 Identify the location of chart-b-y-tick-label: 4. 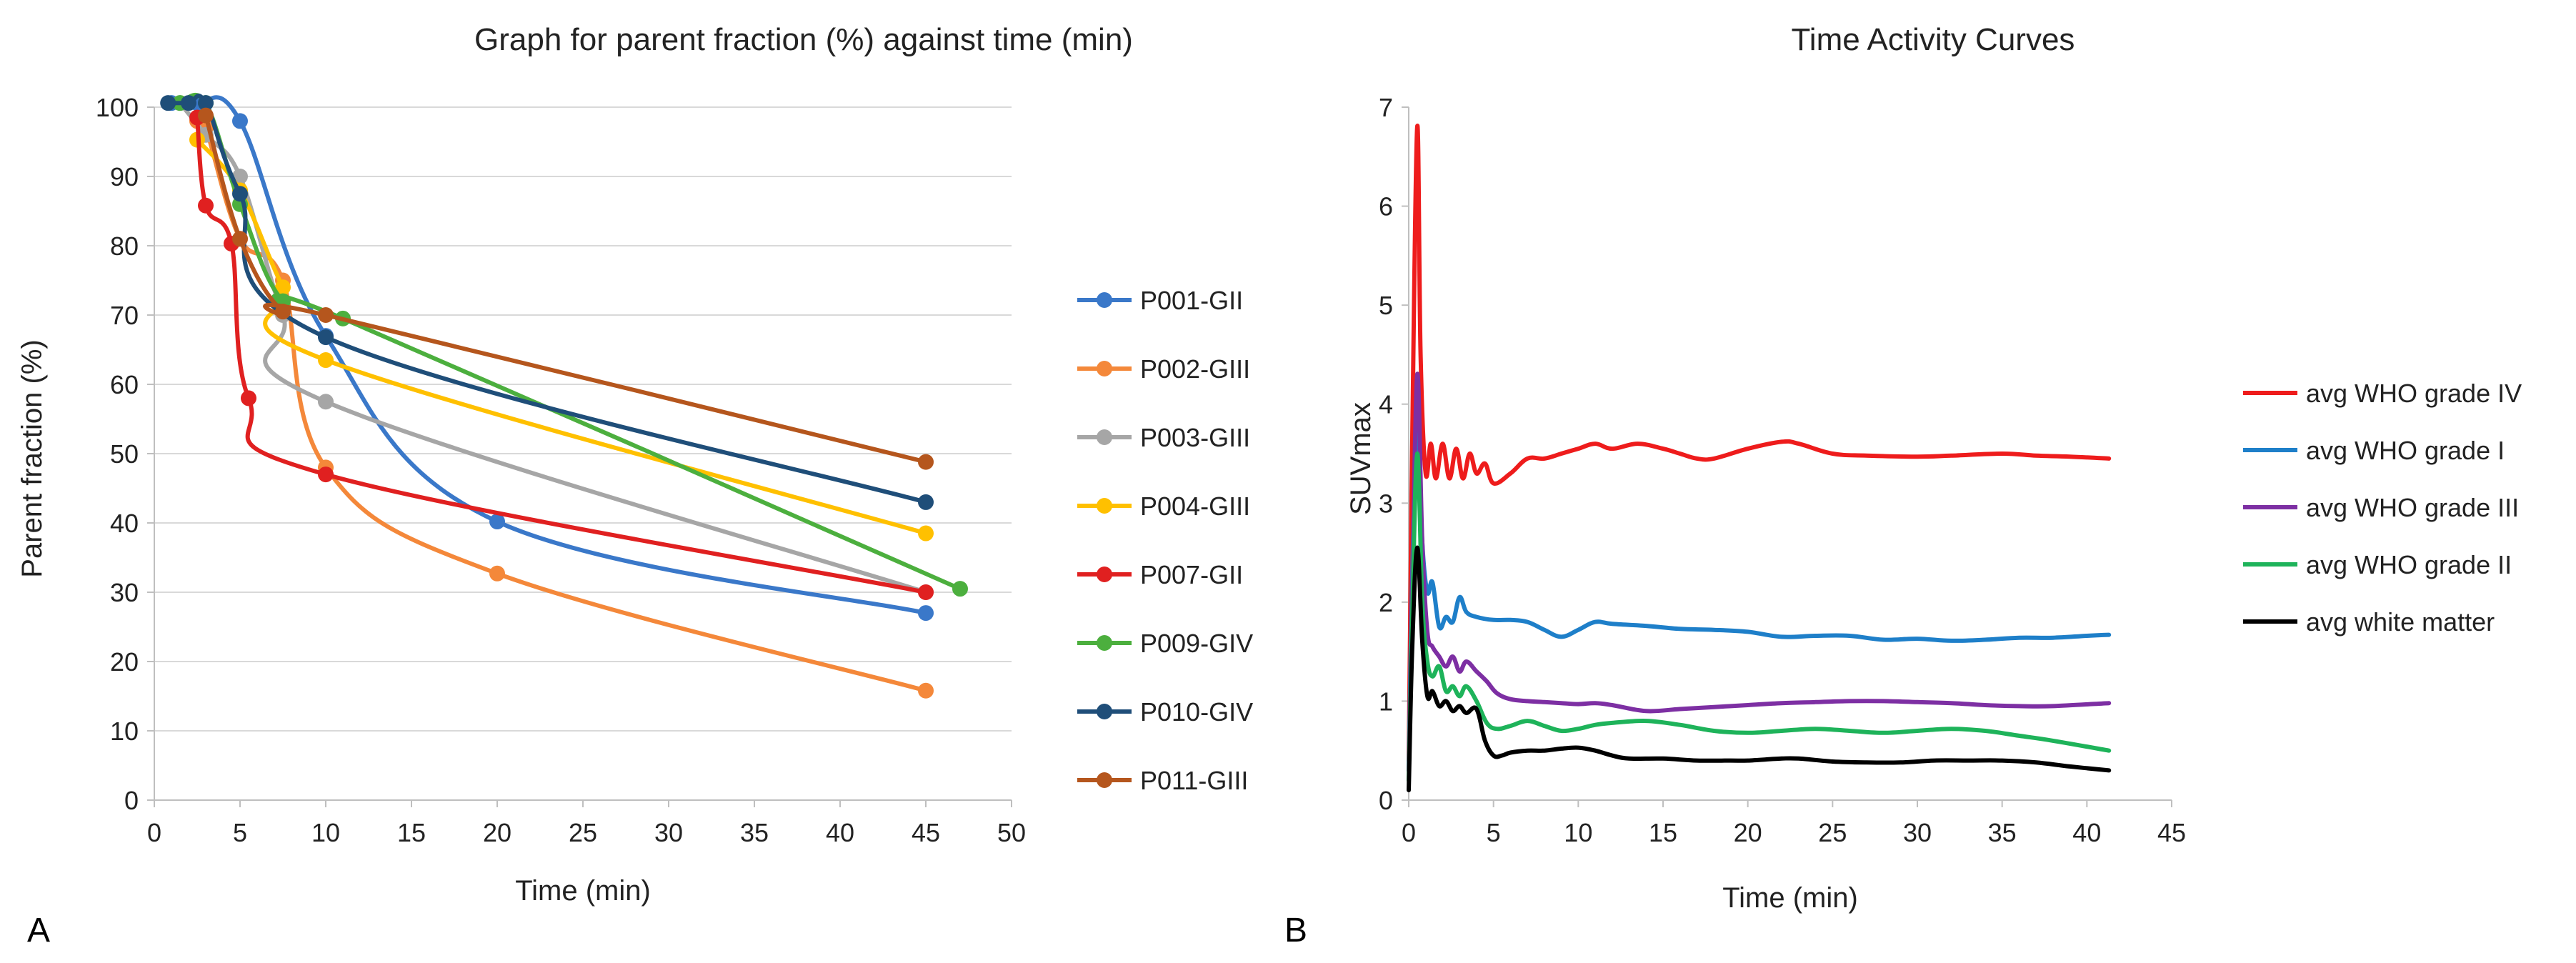
(1386, 404).